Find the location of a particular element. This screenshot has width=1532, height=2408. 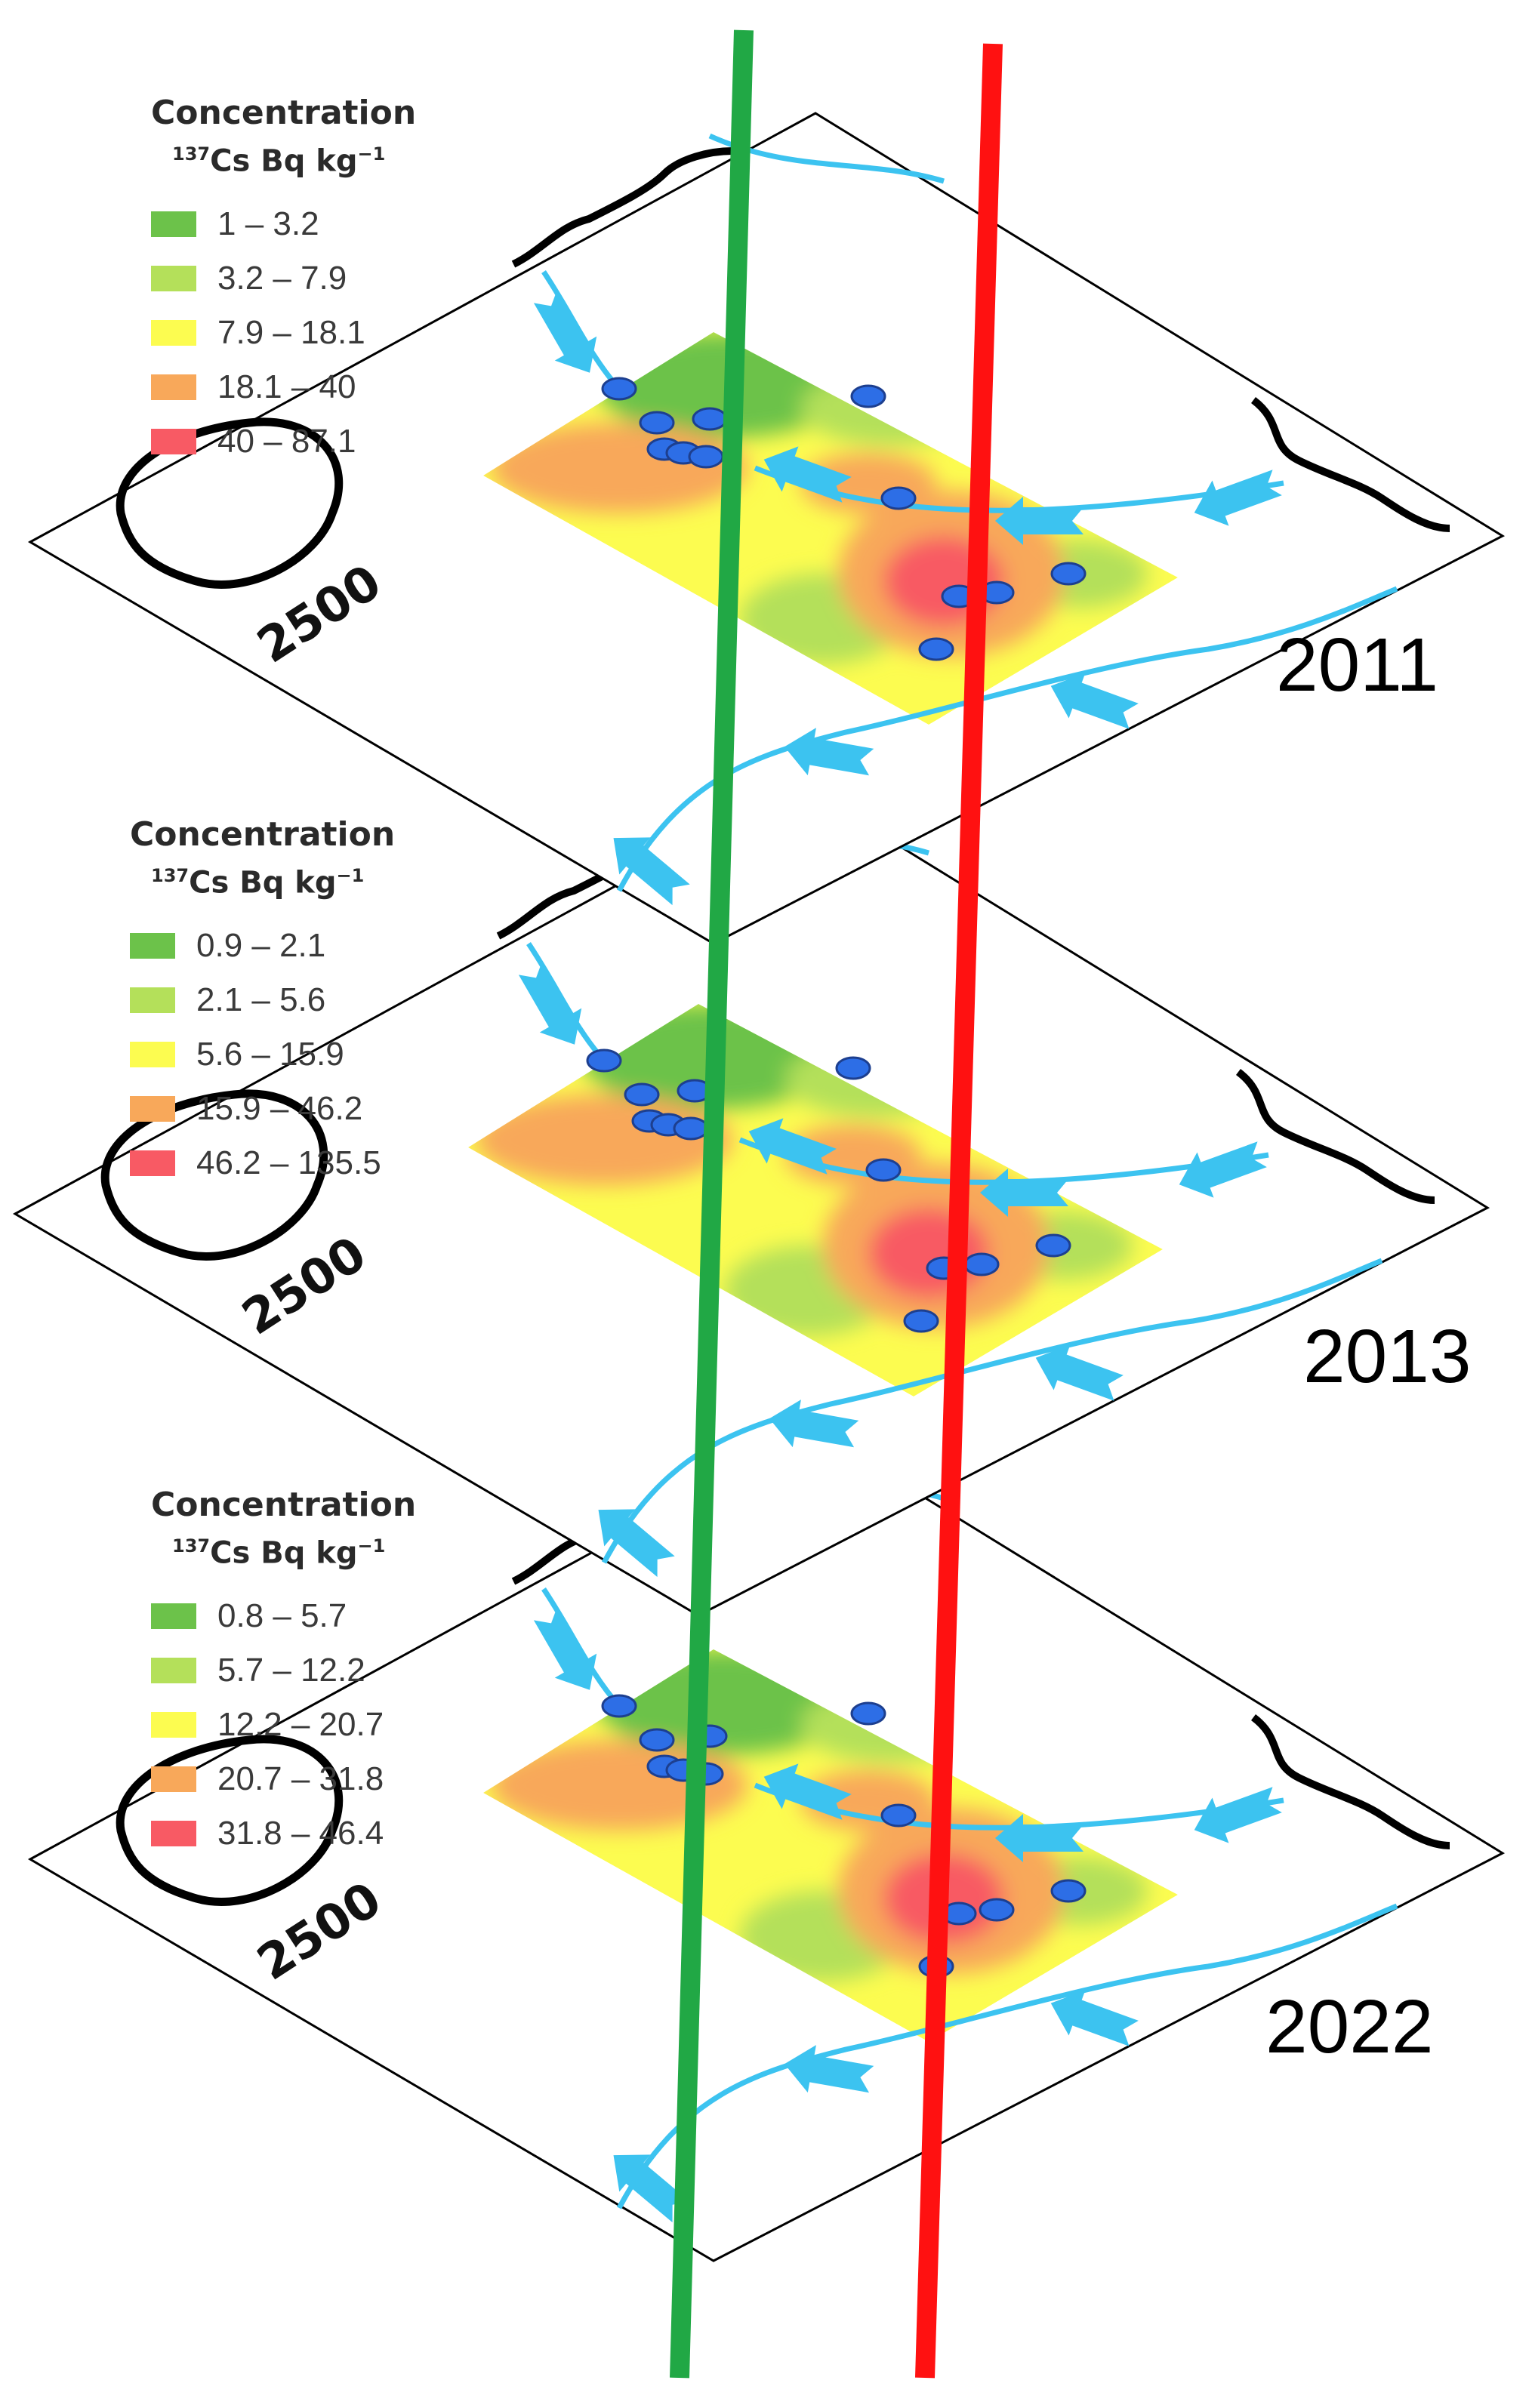

legend-label: 7.9 – 18.1 is located at coordinates (291, 333).